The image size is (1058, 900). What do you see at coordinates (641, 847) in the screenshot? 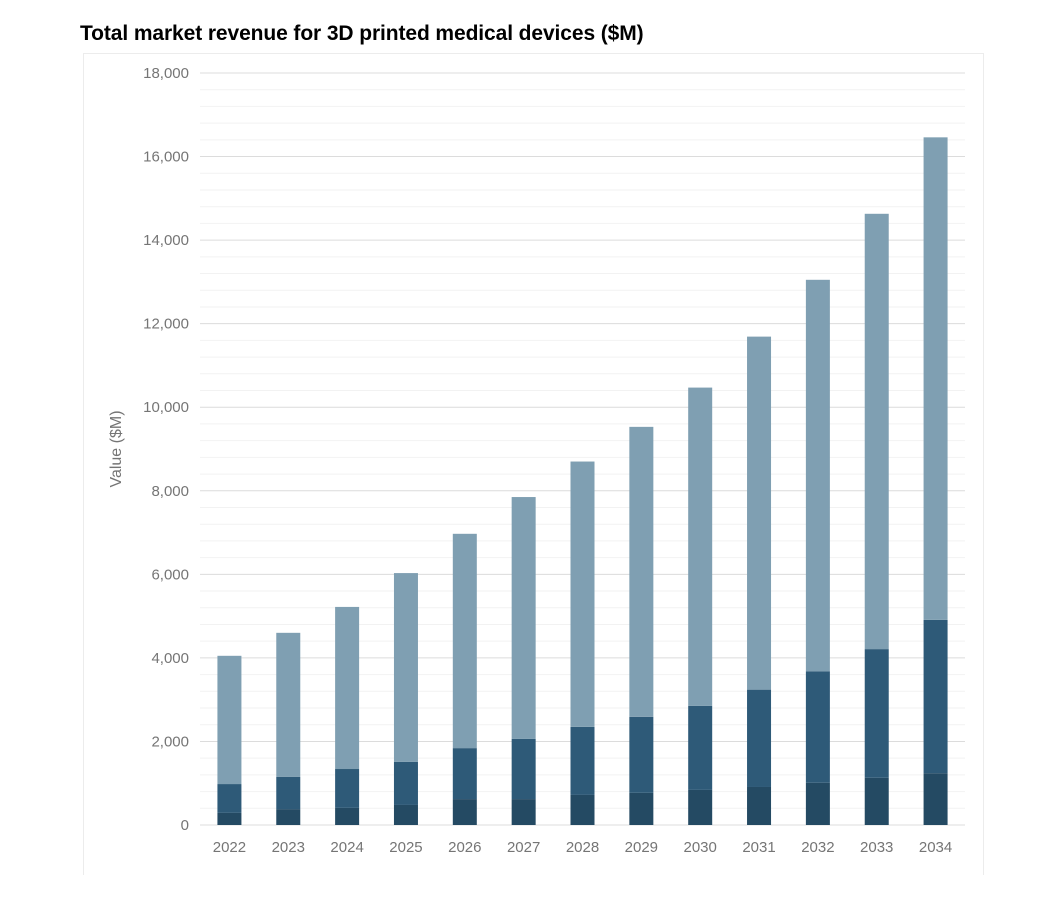
I see `x-tick-label: 2029` at bounding box center [641, 847].